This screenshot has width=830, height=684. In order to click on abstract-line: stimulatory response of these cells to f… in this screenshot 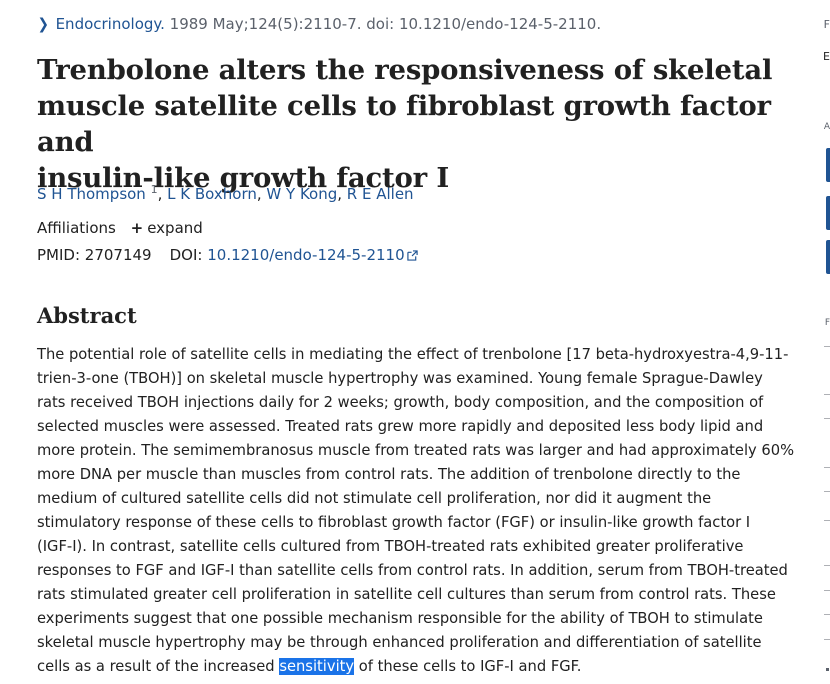, I will do `click(394, 522)`.